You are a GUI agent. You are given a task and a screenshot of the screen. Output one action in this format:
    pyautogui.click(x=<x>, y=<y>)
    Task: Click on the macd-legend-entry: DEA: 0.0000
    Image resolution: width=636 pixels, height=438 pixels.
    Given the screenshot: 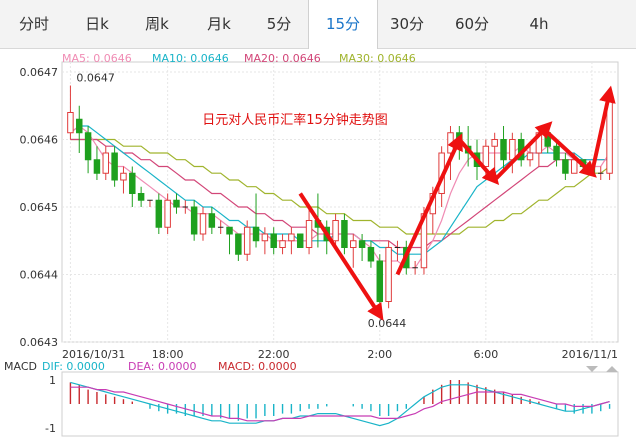 What is the action you would take?
    pyautogui.click(x=162, y=366)
    